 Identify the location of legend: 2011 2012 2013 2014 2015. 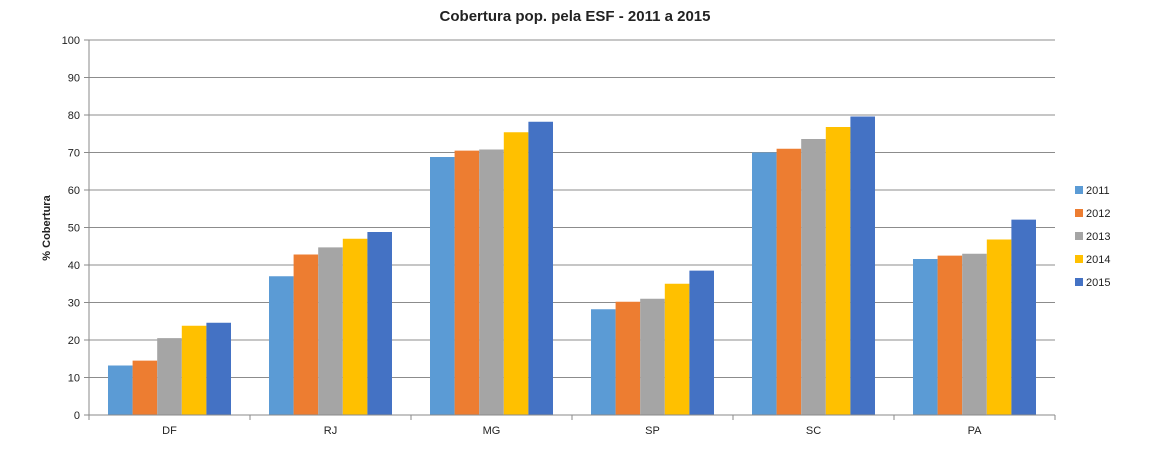
(1092, 237).